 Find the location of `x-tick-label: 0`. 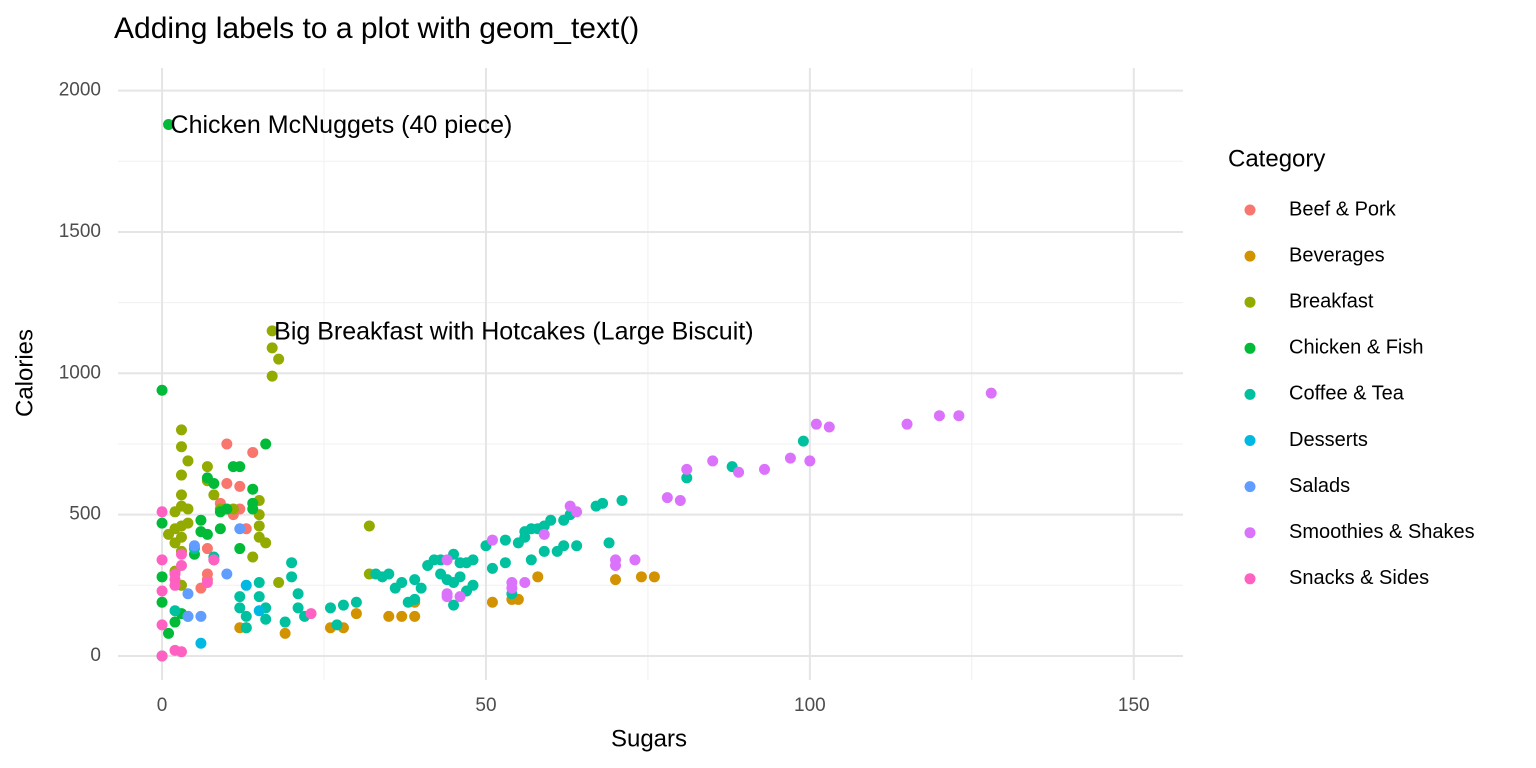

x-tick-label: 0 is located at coordinates (162, 705).